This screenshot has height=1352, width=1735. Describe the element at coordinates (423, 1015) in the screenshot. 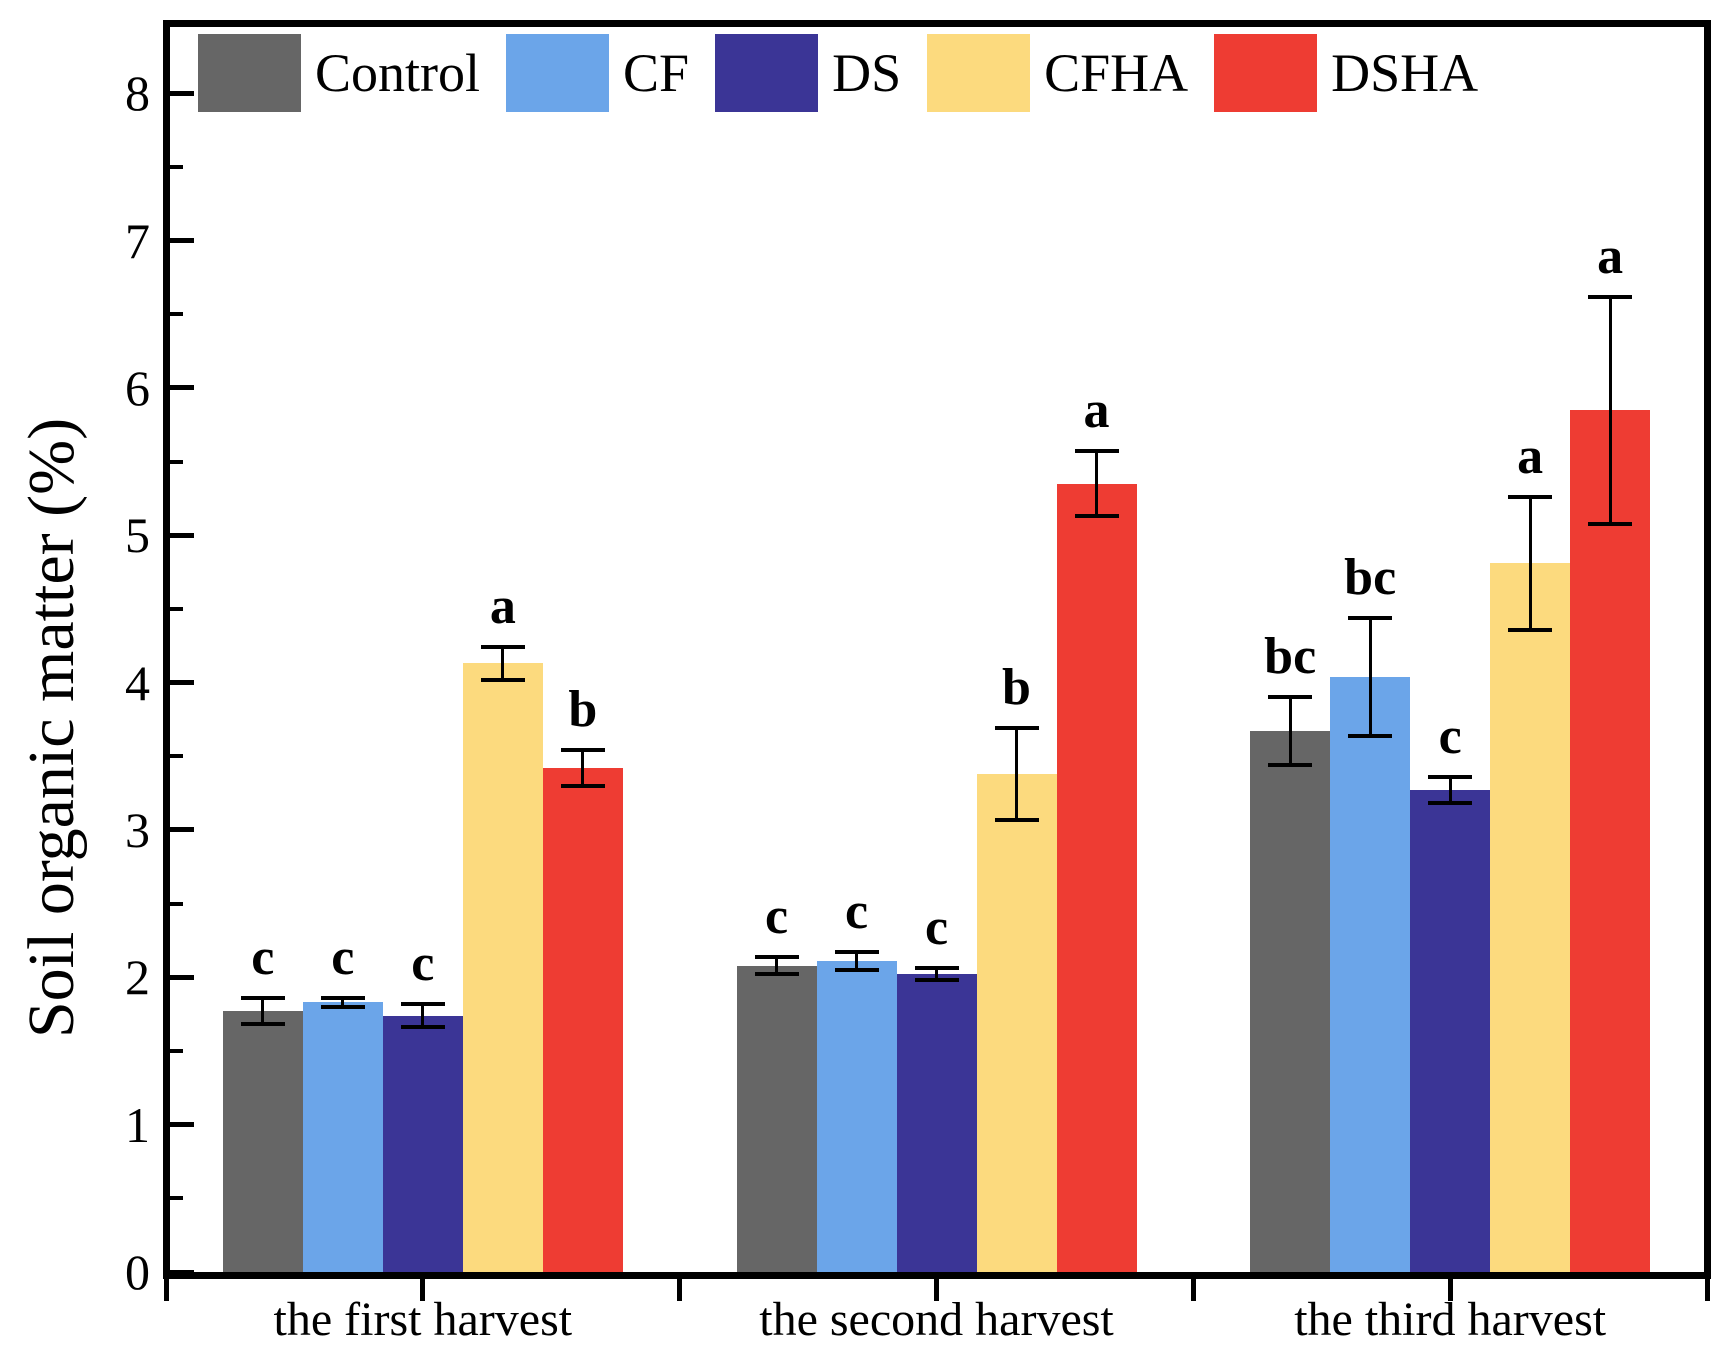

I see `error-bar-ds-group1` at that location.